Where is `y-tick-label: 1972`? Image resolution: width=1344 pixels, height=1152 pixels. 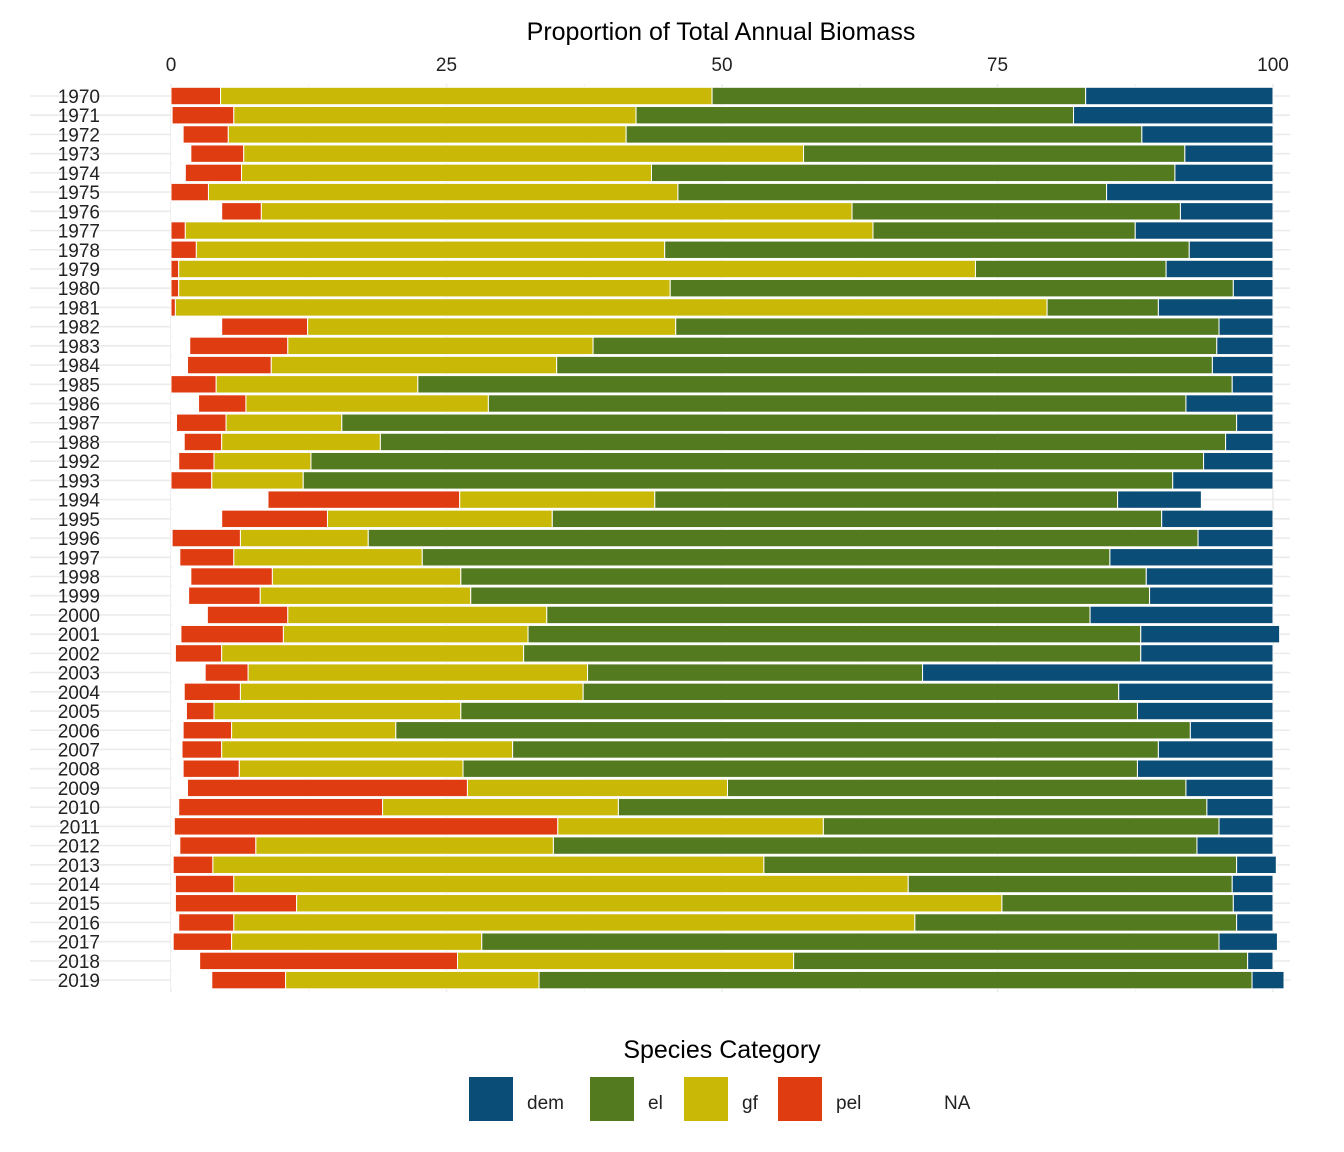
y-tick-label: 1972 is located at coordinates (79, 135).